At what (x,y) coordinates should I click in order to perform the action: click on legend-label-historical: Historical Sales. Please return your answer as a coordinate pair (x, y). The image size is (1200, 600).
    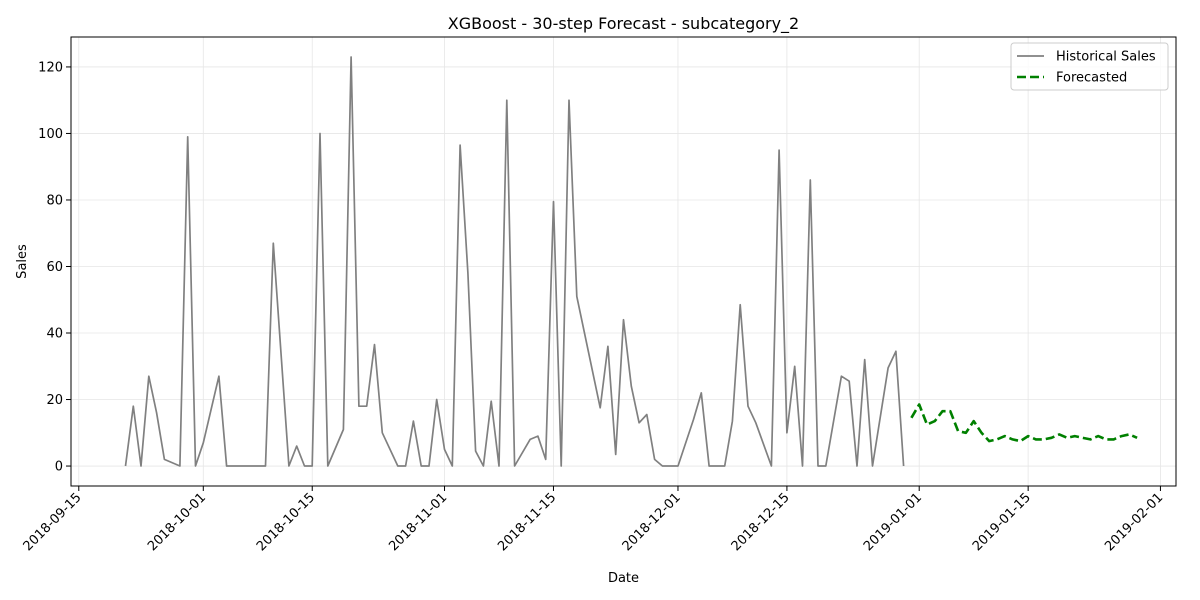
    Looking at the image, I should click on (1106, 57).